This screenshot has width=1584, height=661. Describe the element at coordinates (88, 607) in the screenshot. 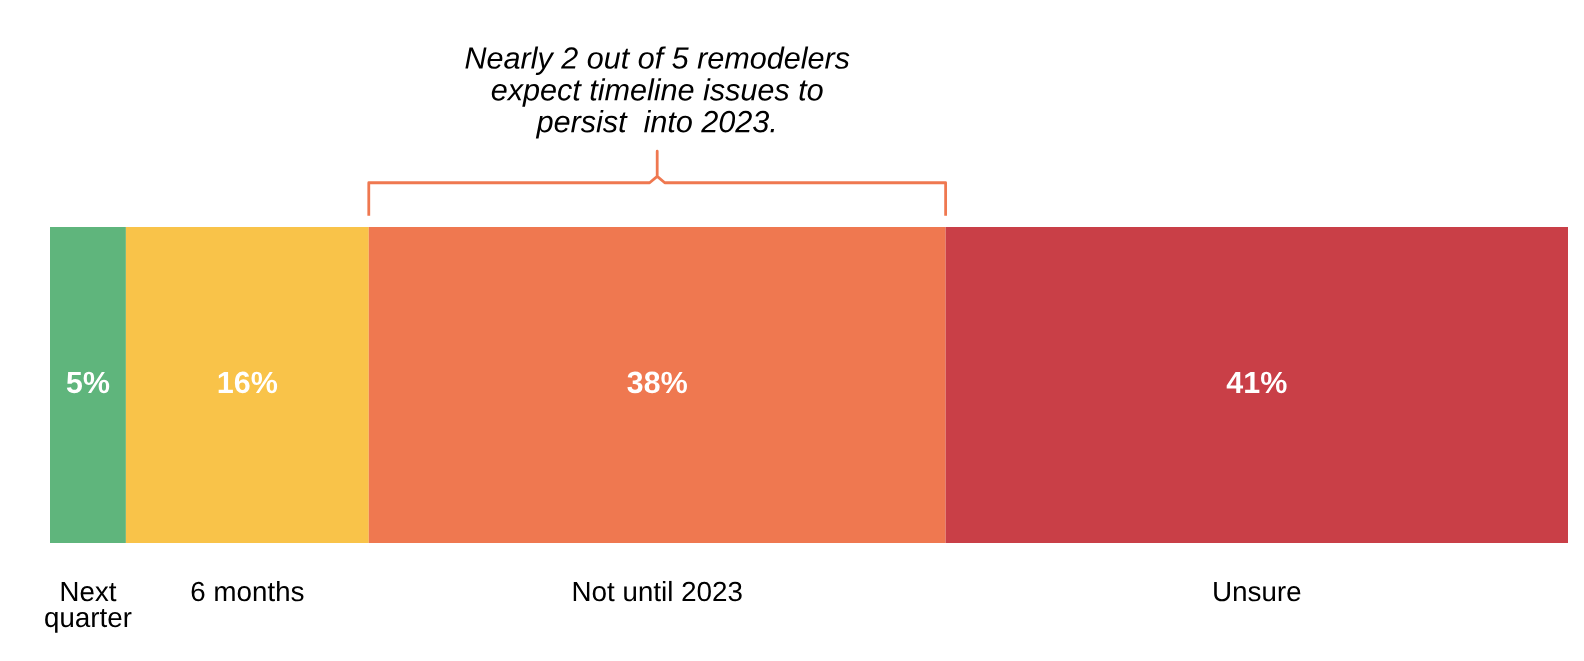

I see `series-label: Next quarter` at that location.